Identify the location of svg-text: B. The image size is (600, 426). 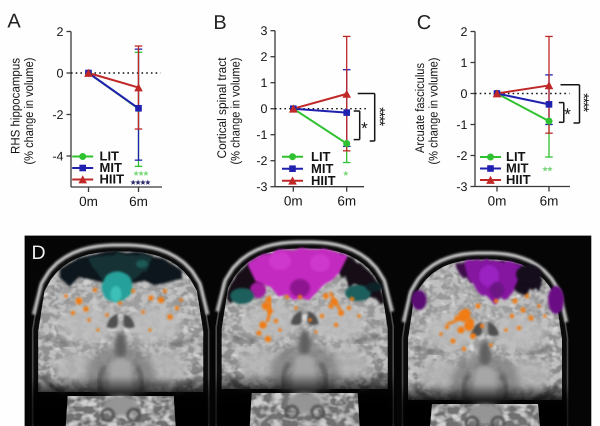
(219, 23).